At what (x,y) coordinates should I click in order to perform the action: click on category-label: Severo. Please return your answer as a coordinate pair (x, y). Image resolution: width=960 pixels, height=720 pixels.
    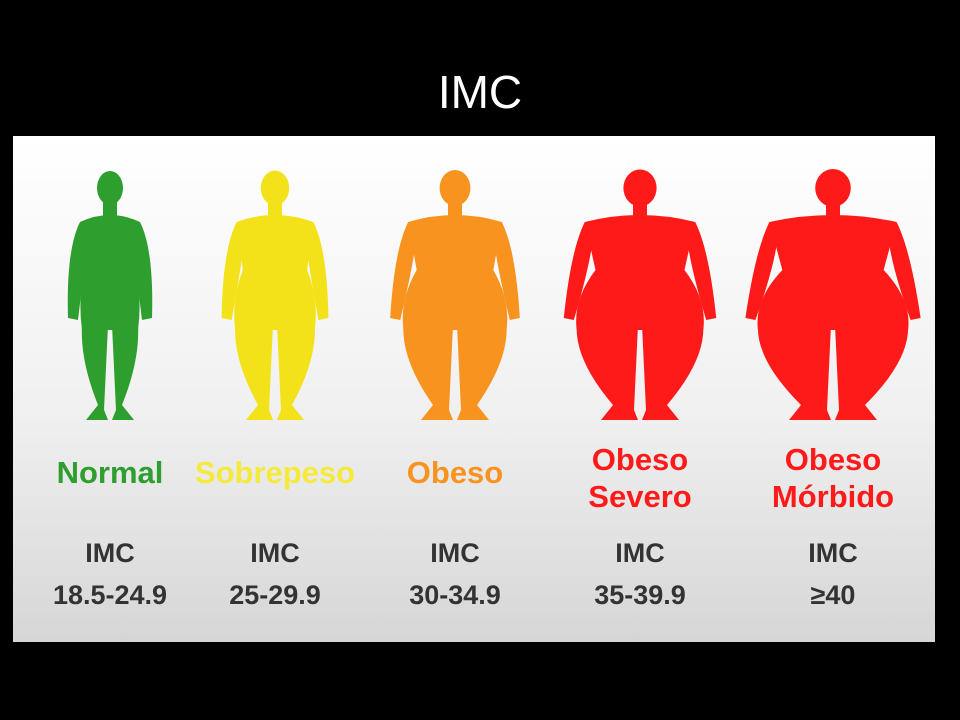
    Looking at the image, I should click on (639, 496).